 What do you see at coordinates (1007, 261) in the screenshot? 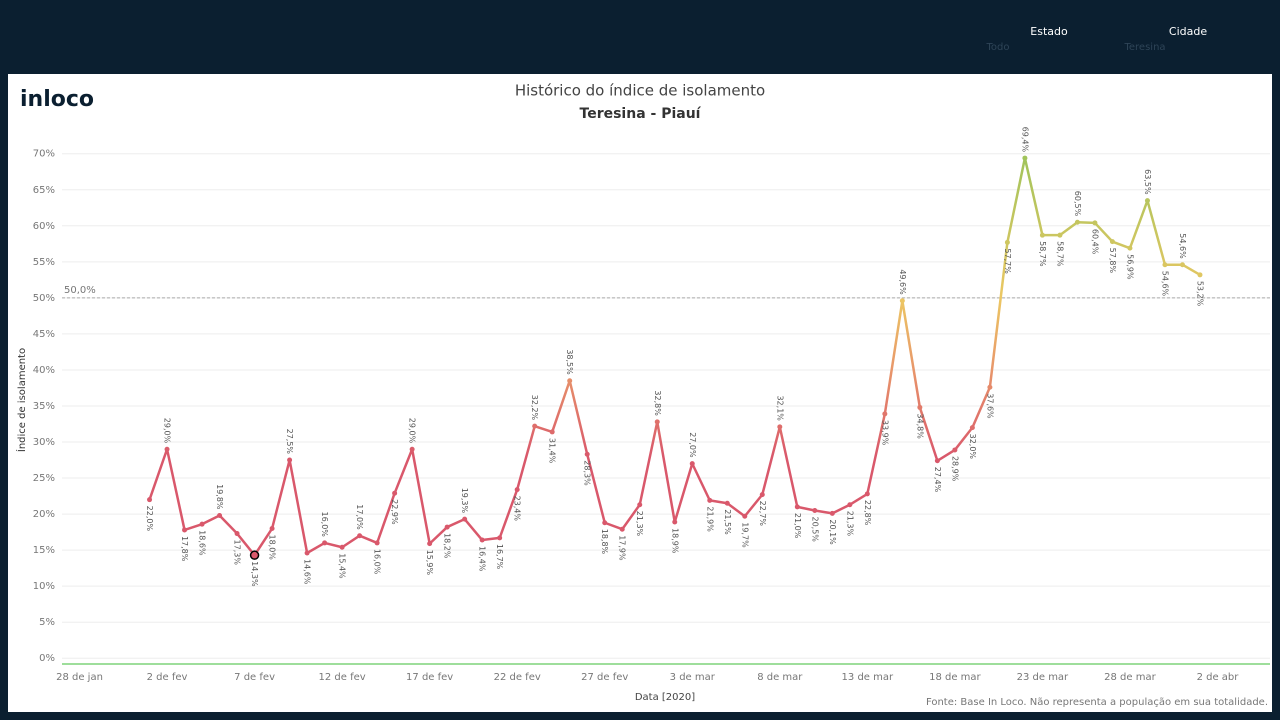
I see `data-label: 57,7%` at bounding box center [1007, 261].